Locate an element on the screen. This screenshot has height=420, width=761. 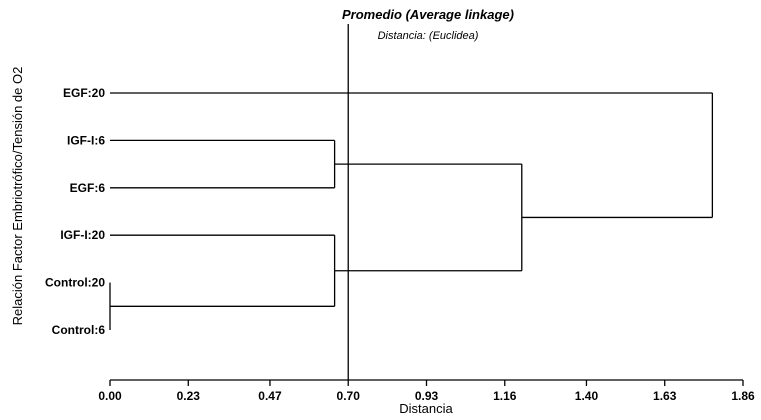
x-tick-label: 1.40 is located at coordinates (587, 396).